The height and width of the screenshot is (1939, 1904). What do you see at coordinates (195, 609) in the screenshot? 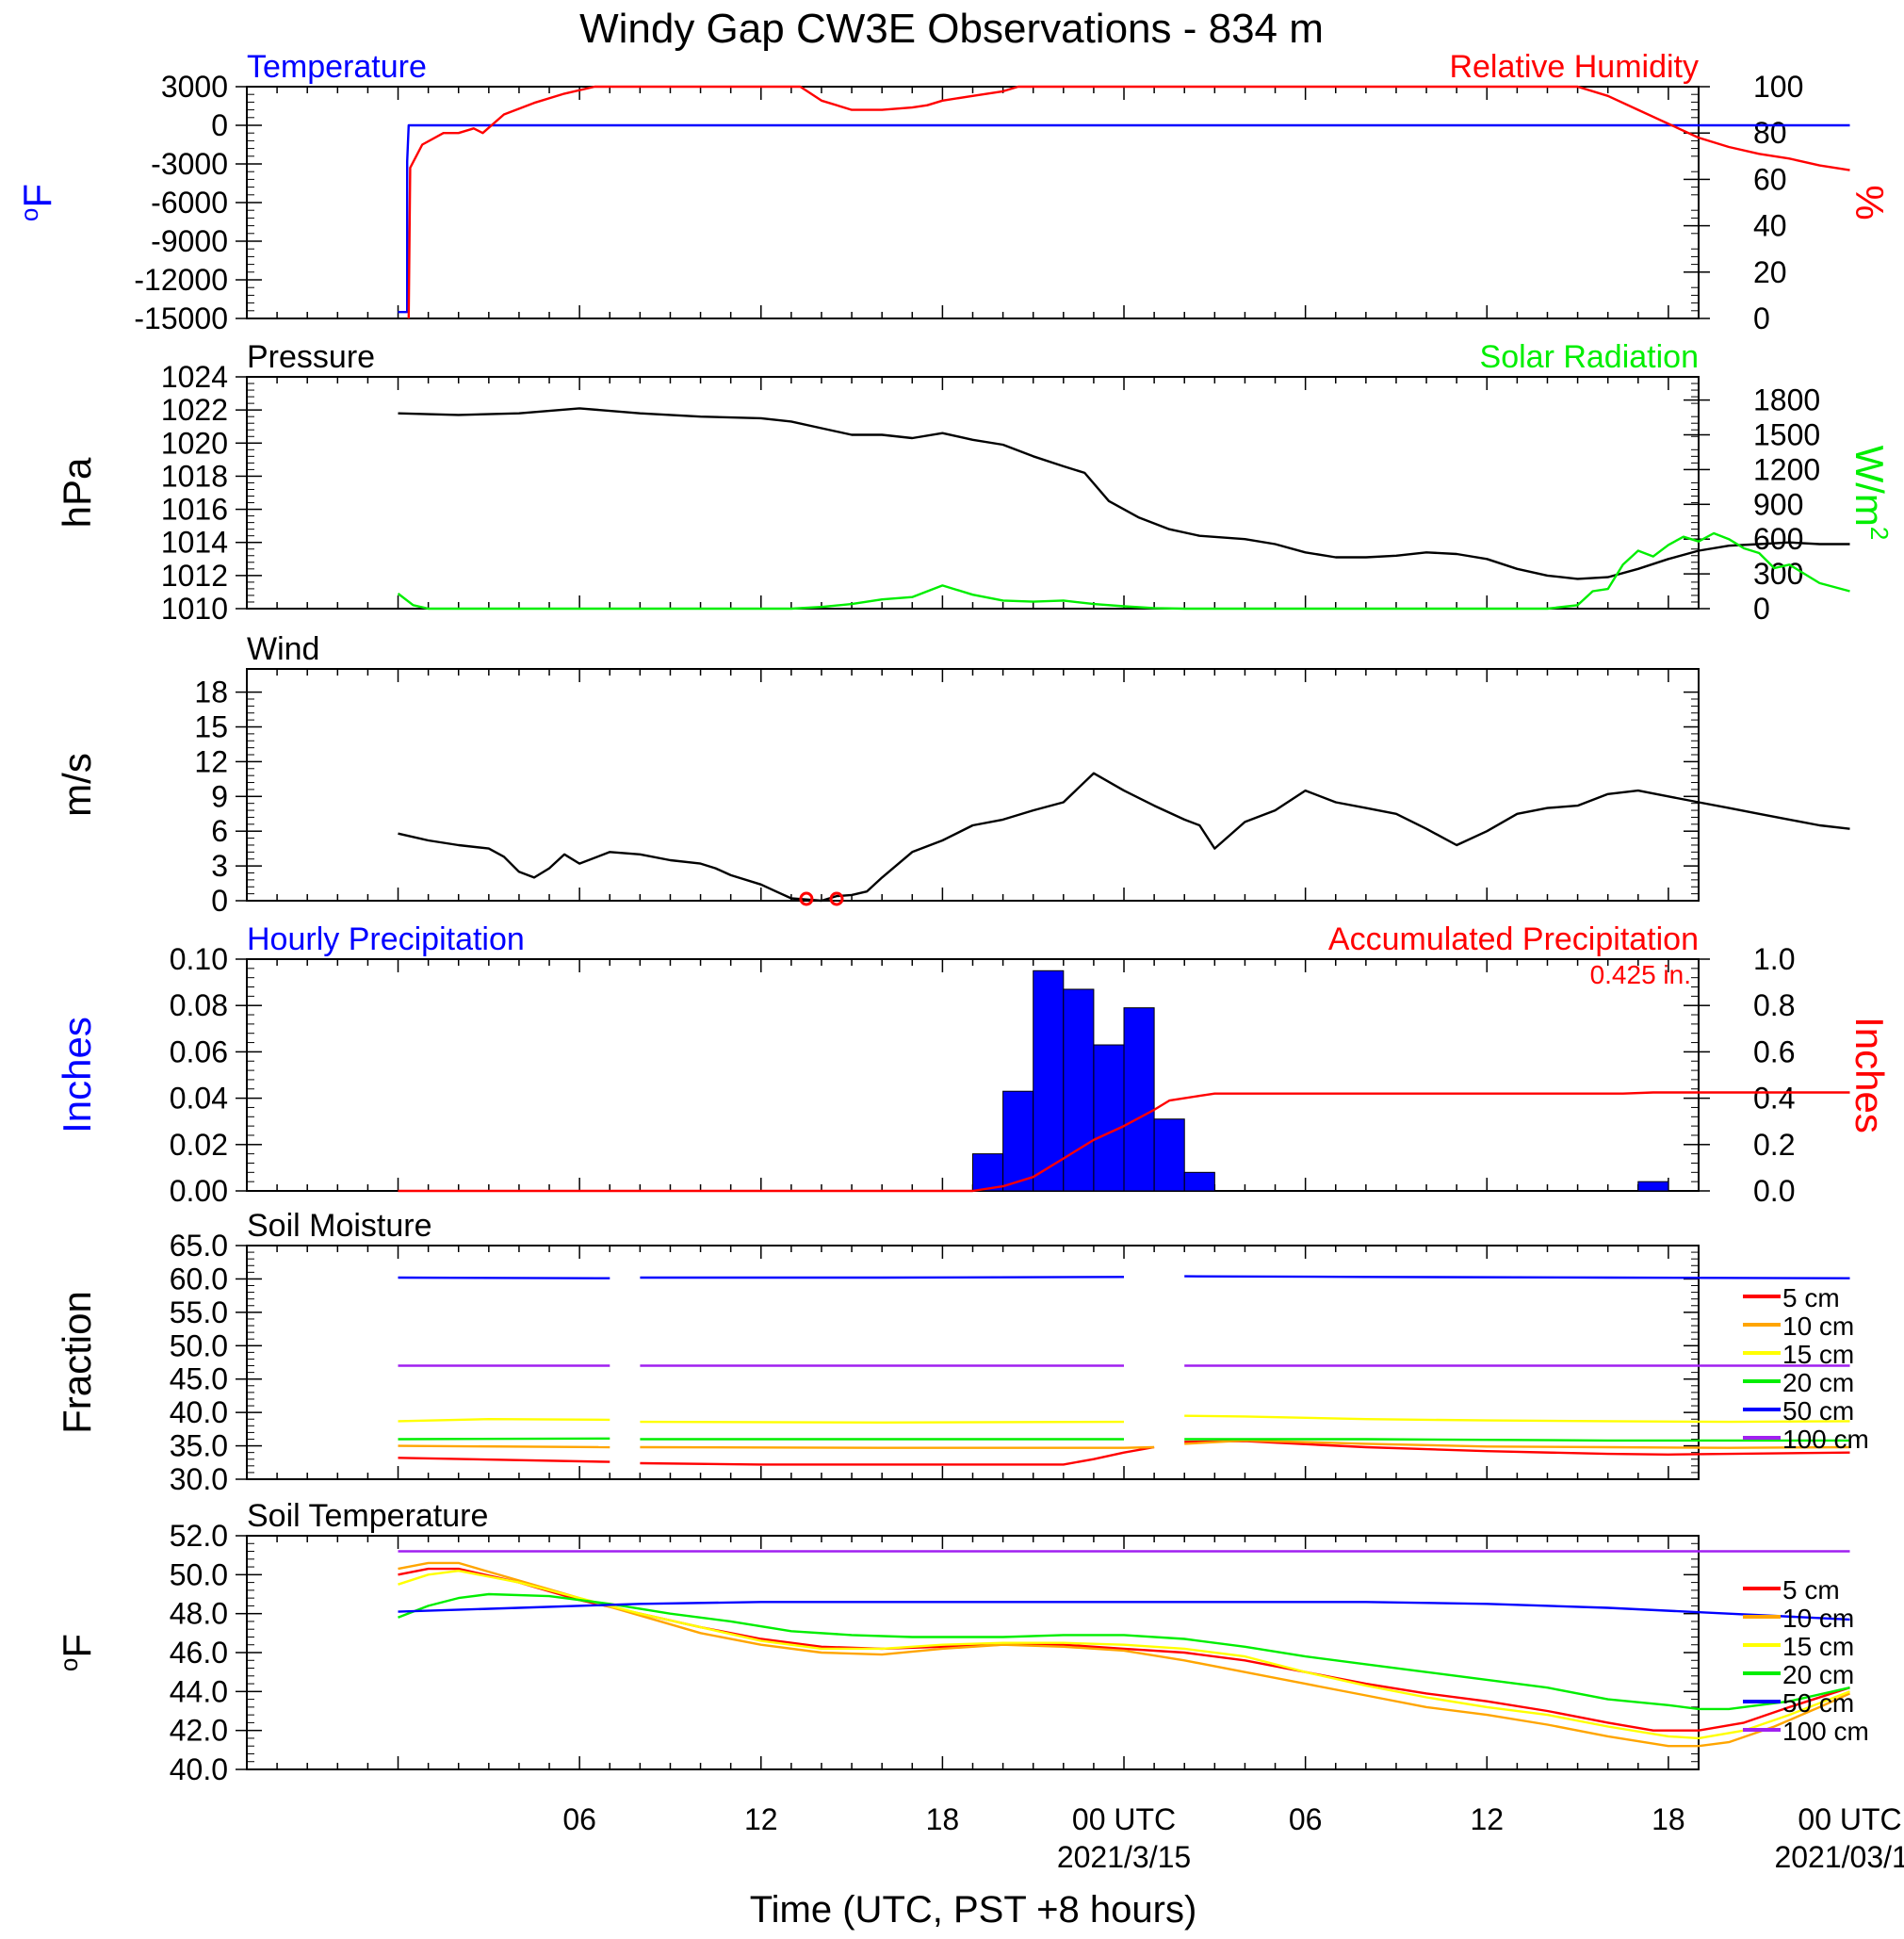
I see `y-tick-label: 1010` at bounding box center [195, 609].